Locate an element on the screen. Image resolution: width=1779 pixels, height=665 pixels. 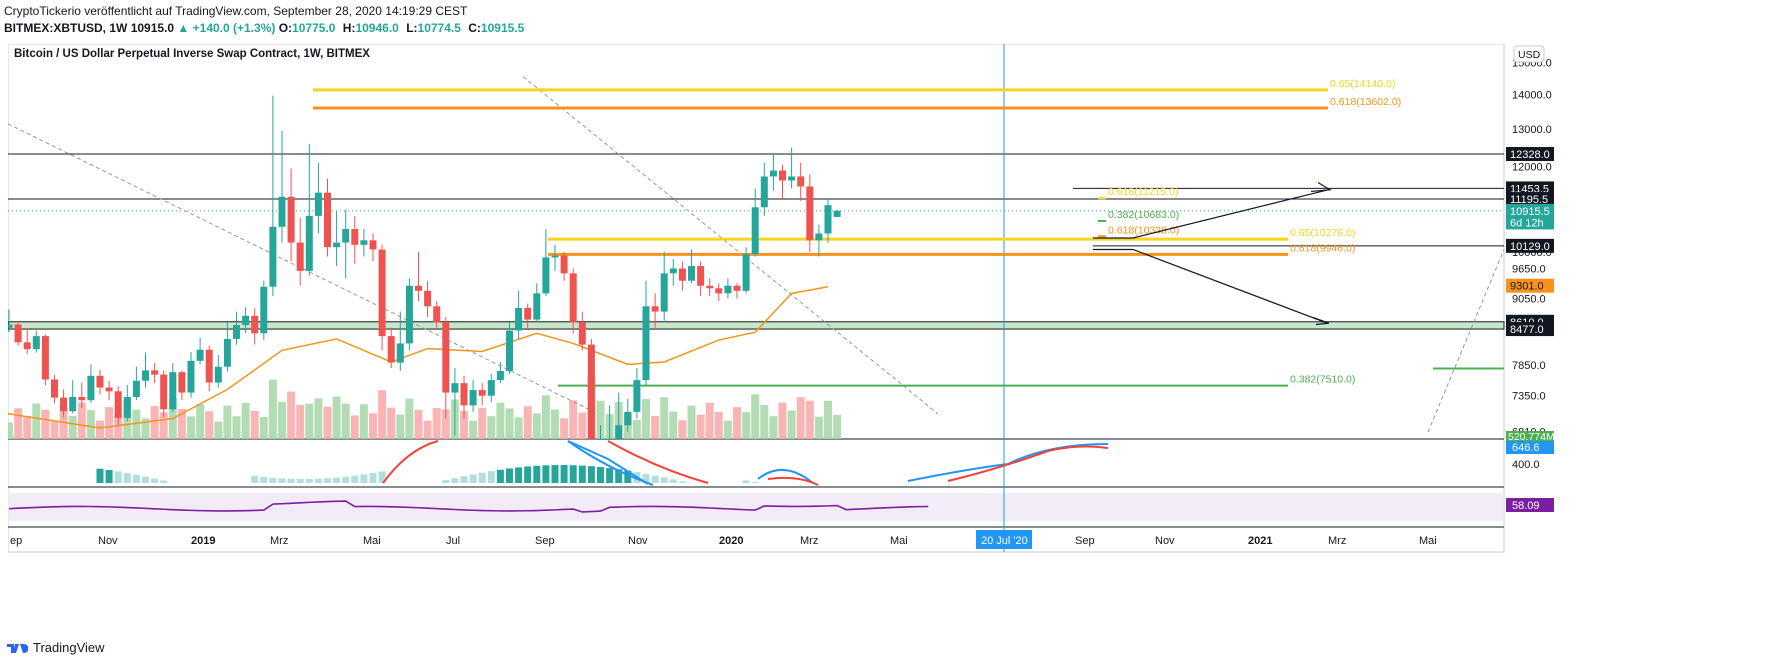
y-axis-tick-label: 7350.0 is located at coordinates (1529, 397).